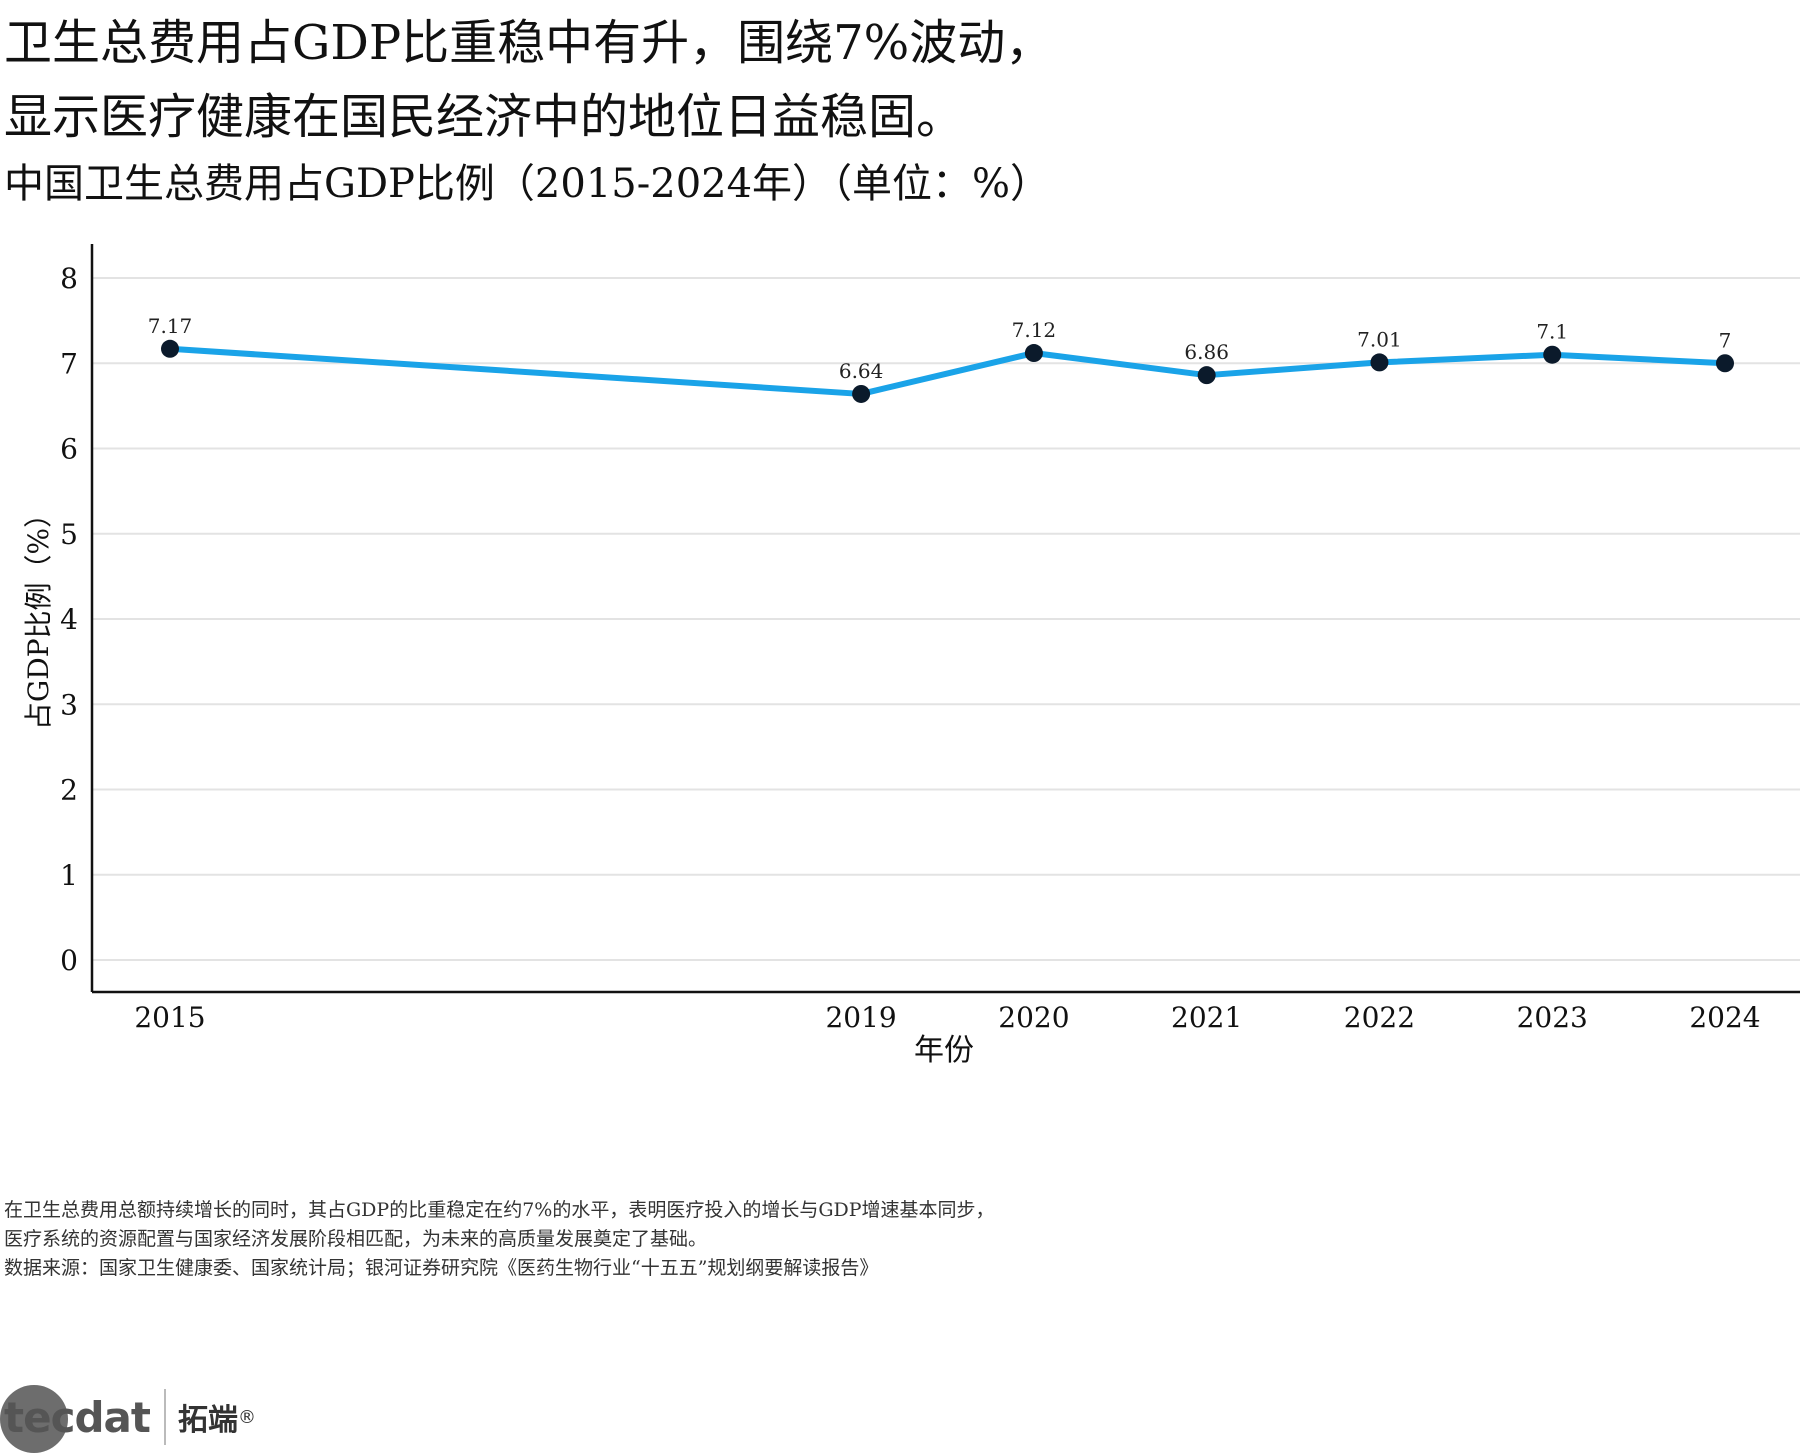 This screenshot has width=1814, height=1453. What do you see at coordinates (69, 449) in the screenshot?
I see `y-tick-label: 6` at bounding box center [69, 449].